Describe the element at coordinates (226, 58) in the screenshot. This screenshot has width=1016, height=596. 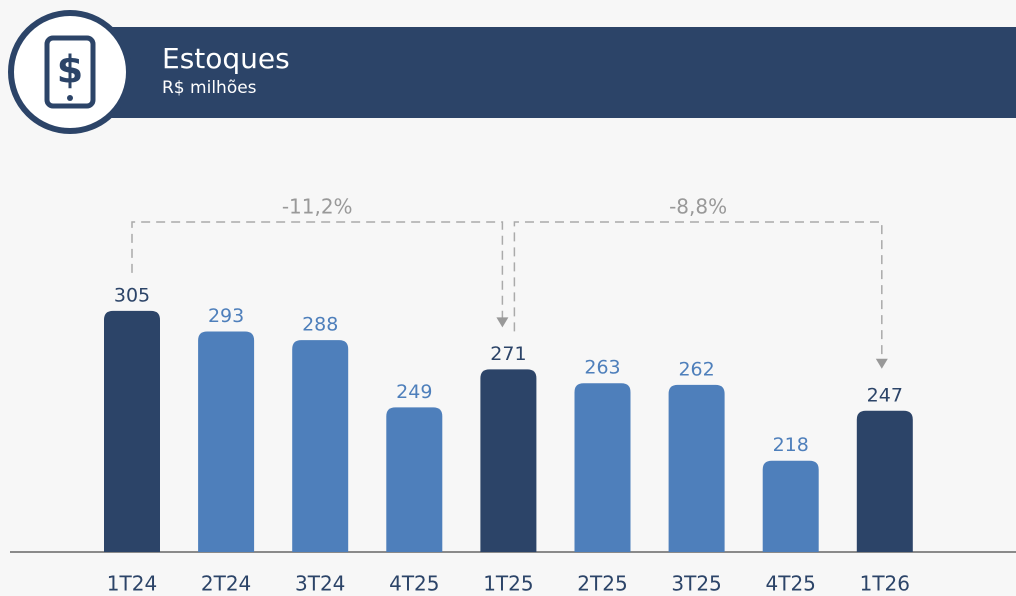
I see `chart-title: Estoques` at that location.